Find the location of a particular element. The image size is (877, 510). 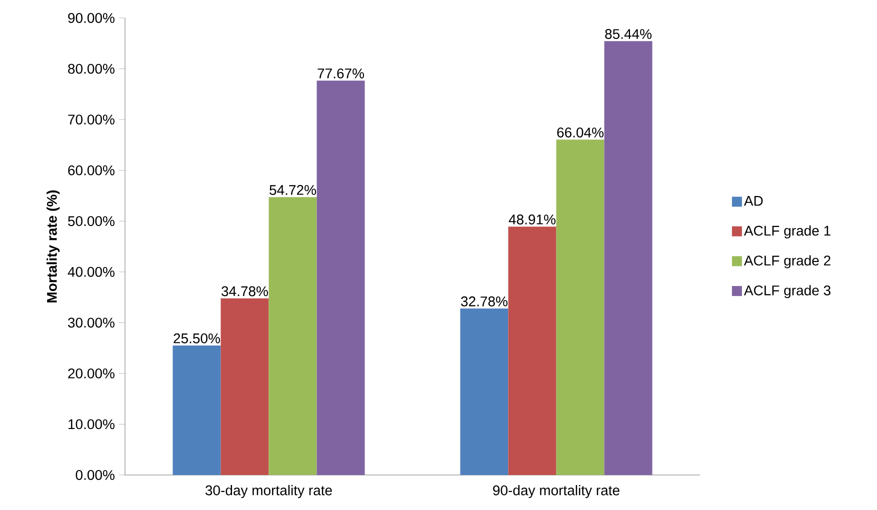

legend-label: AD is located at coordinates (753, 201).